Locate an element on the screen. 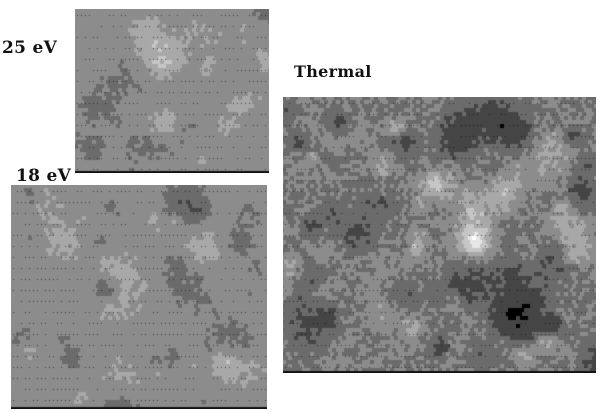 The width and height of the screenshot is (604, 412). label-18-ev: 18 eV is located at coordinates (44, 176).